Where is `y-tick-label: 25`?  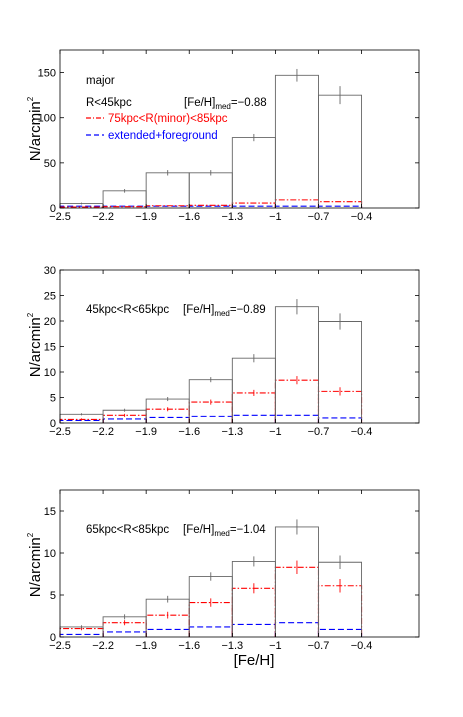
y-tick-label: 25 is located at coordinates (50, 297).